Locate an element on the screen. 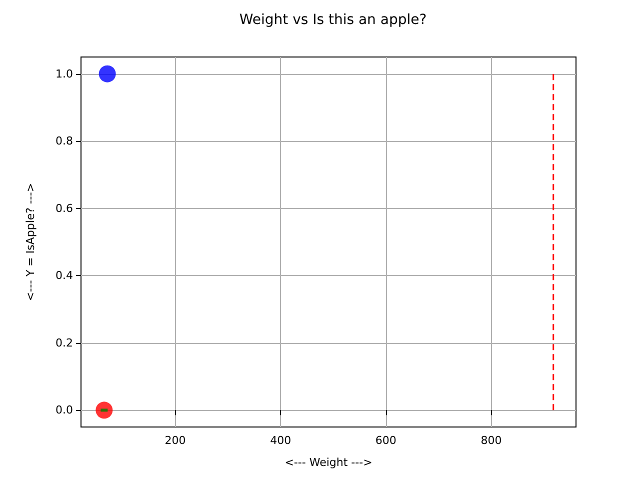 The height and width of the screenshot is (480, 640). y-tick-label: 1.0 is located at coordinates (64, 73).